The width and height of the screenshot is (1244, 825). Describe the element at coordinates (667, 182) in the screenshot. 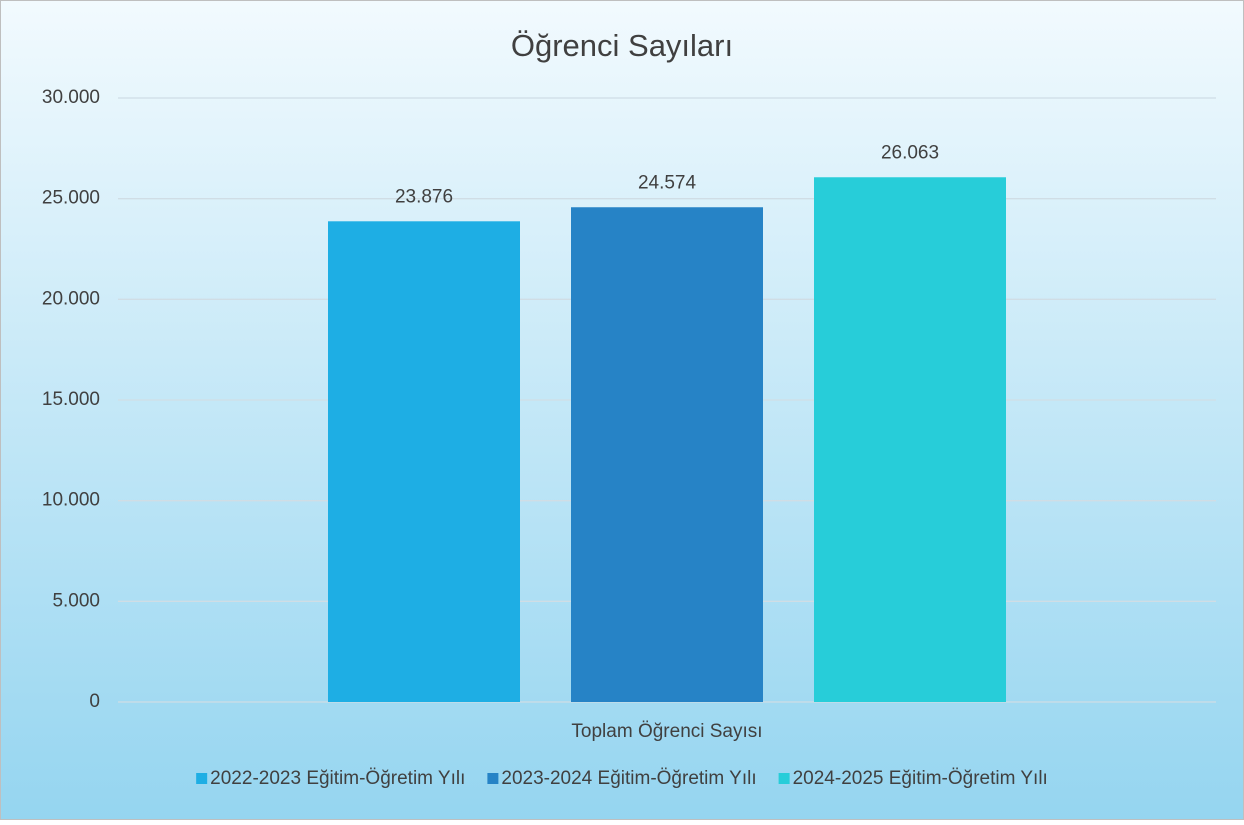

I see `data-label: 24.574` at that location.